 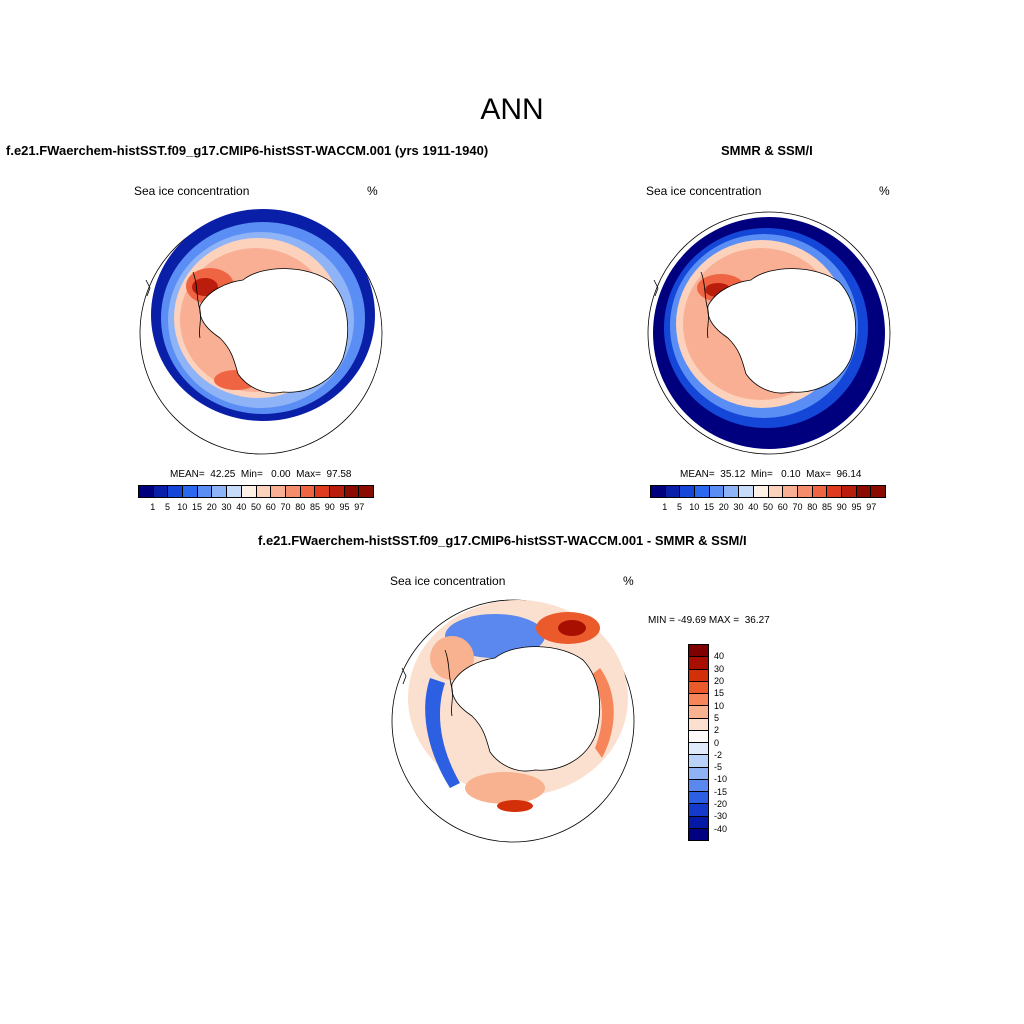 What do you see at coordinates (404, 676) in the screenshot?
I see `diff-south-america-tip` at bounding box center [404, 676].